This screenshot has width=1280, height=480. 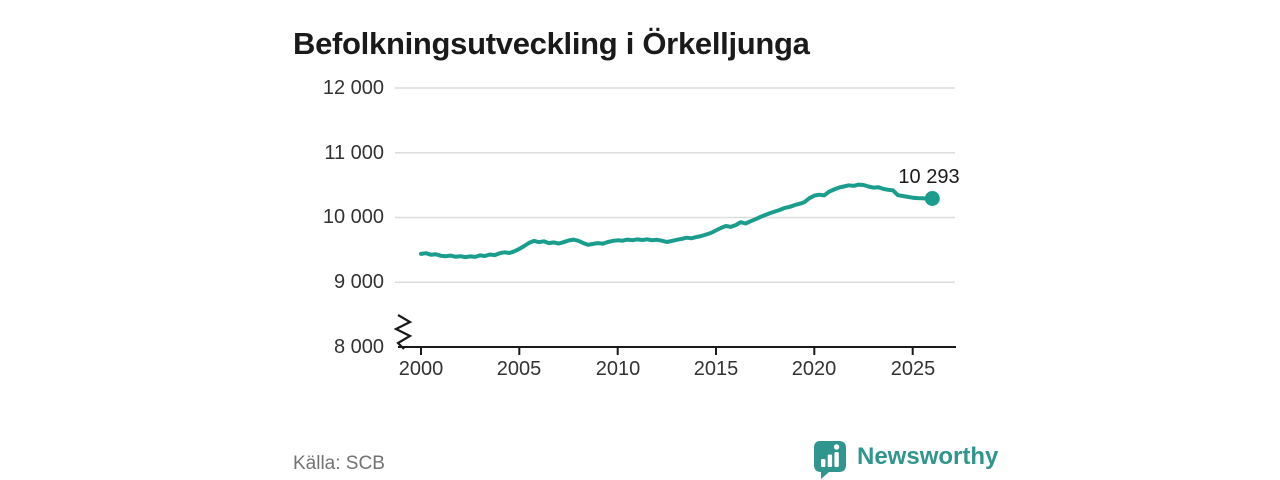 I want to click on source-label: Källa: SCB, so click(x=339, y=463).